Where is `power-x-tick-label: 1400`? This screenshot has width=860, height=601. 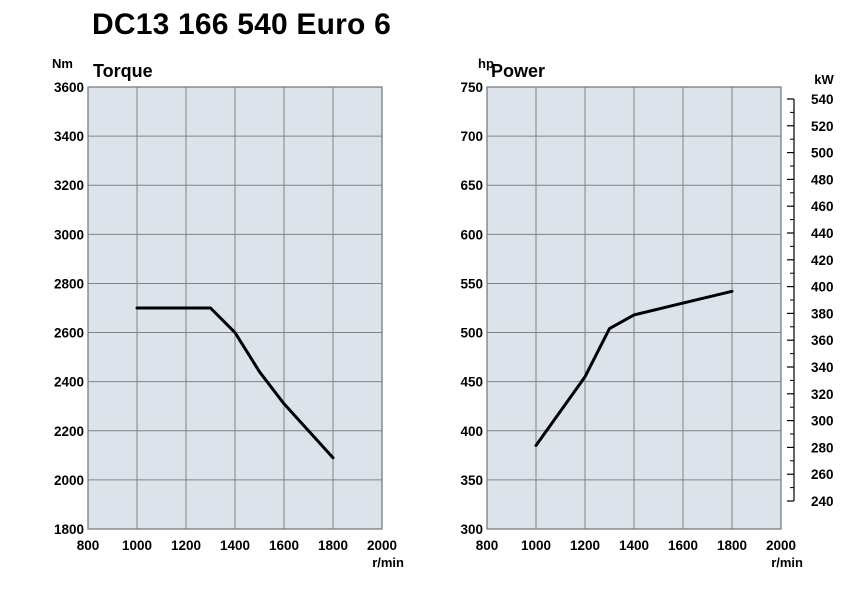
power-x-tick-label: 1400 is located at coordinates (634, 545).